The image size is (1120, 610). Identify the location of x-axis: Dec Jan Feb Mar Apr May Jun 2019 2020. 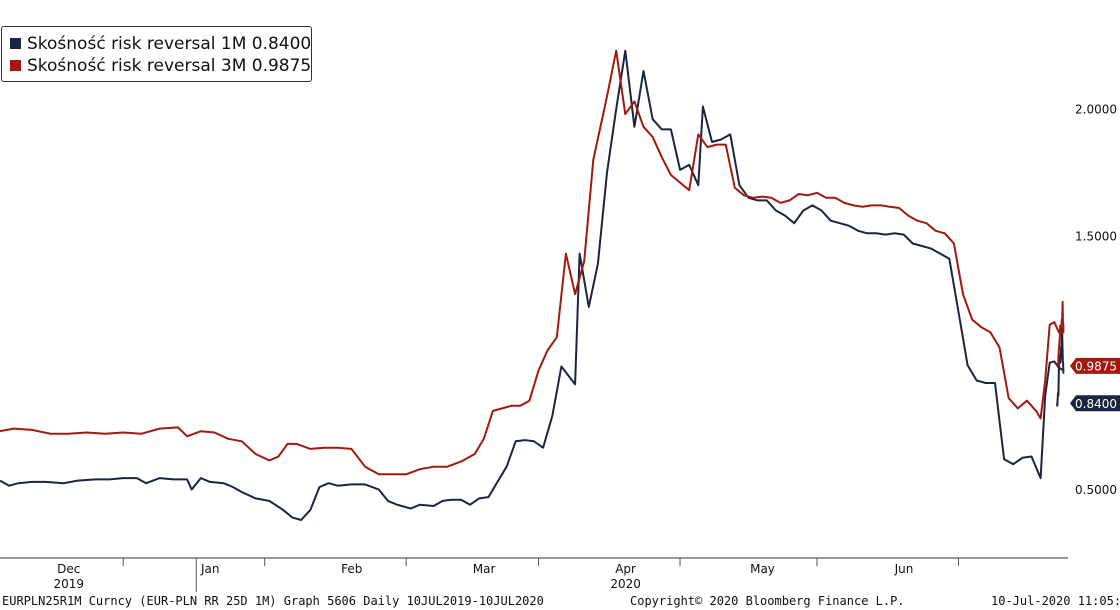
(534, 574).